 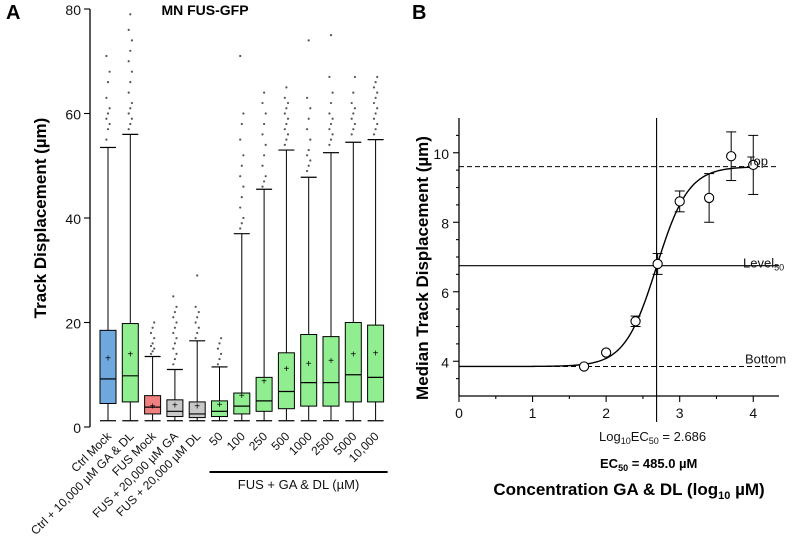 I want to click on category-label-7: 250, so click(x=258, y=441).